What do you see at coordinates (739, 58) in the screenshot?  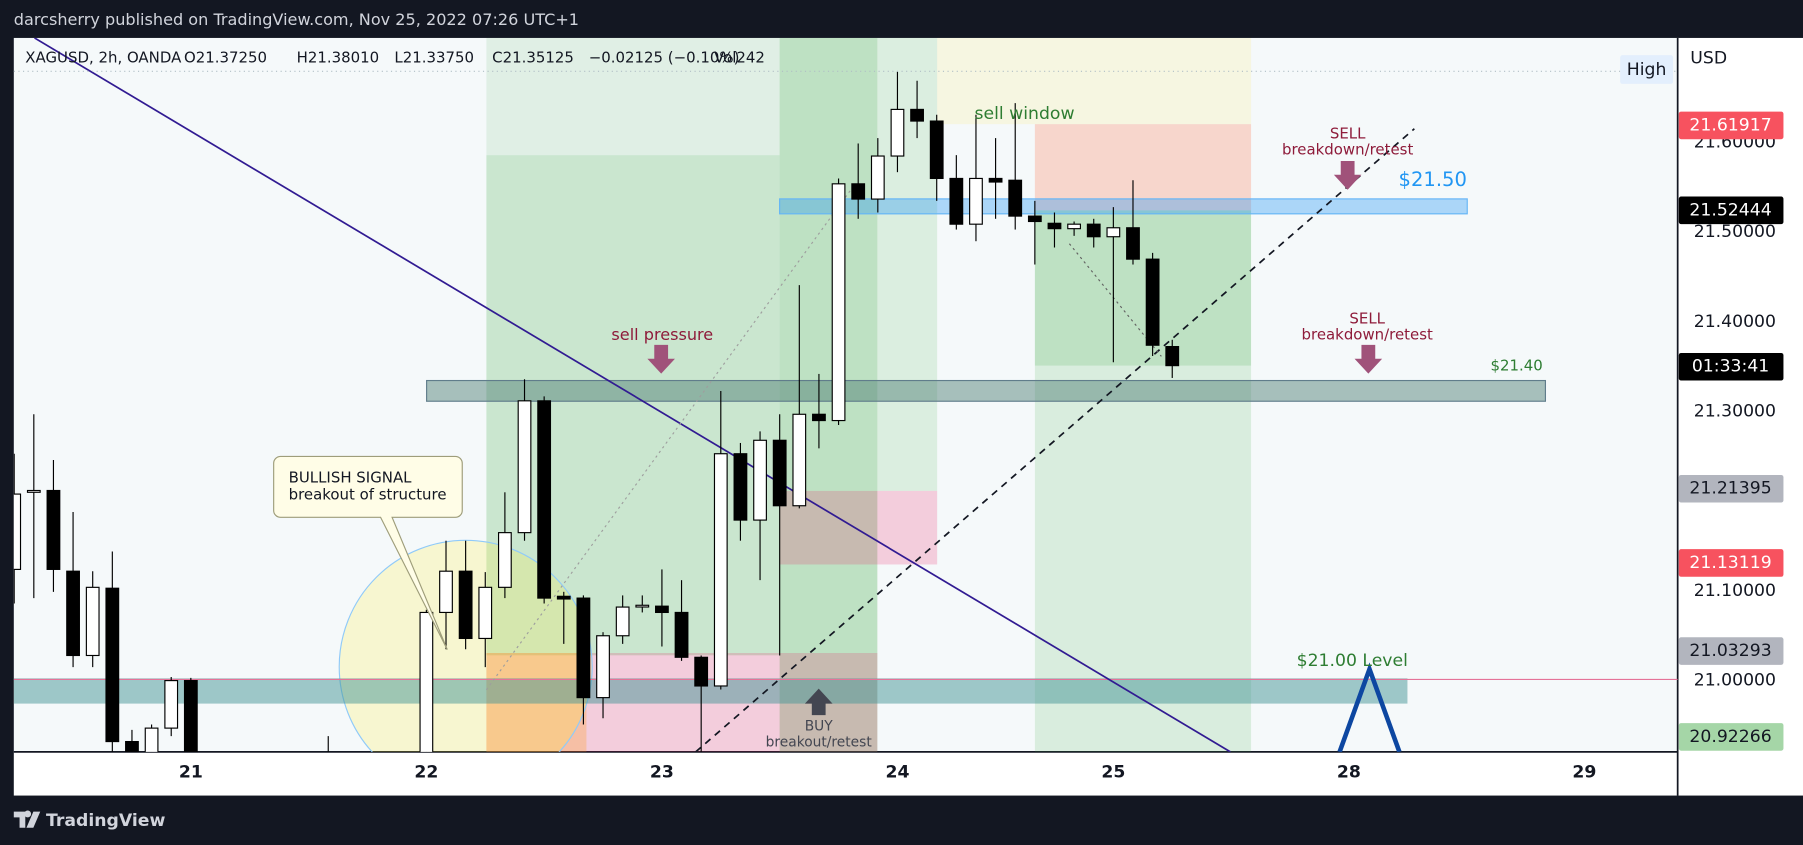 I see `legend-item: Vol242` at bounding box center [739, 58].